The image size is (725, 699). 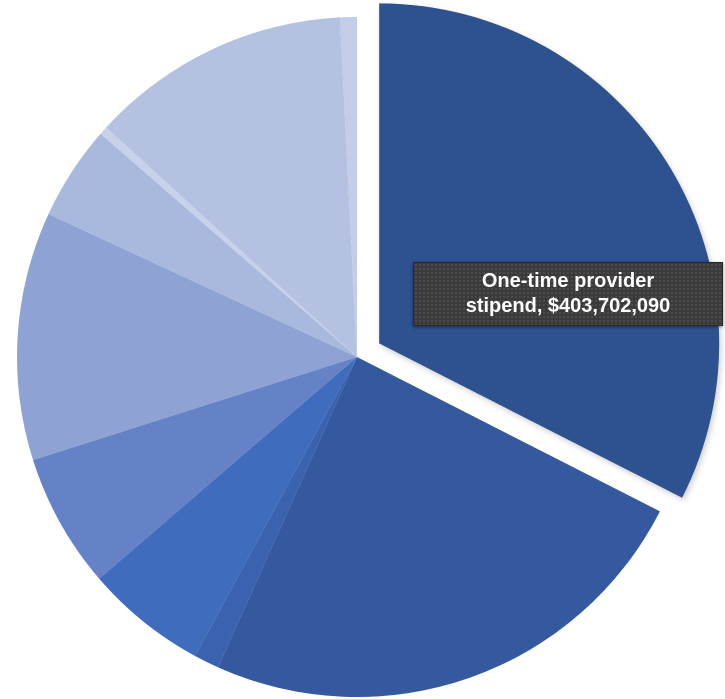 I want to click on data-label-line-1: One-time provider, so click(x=568, y=281).